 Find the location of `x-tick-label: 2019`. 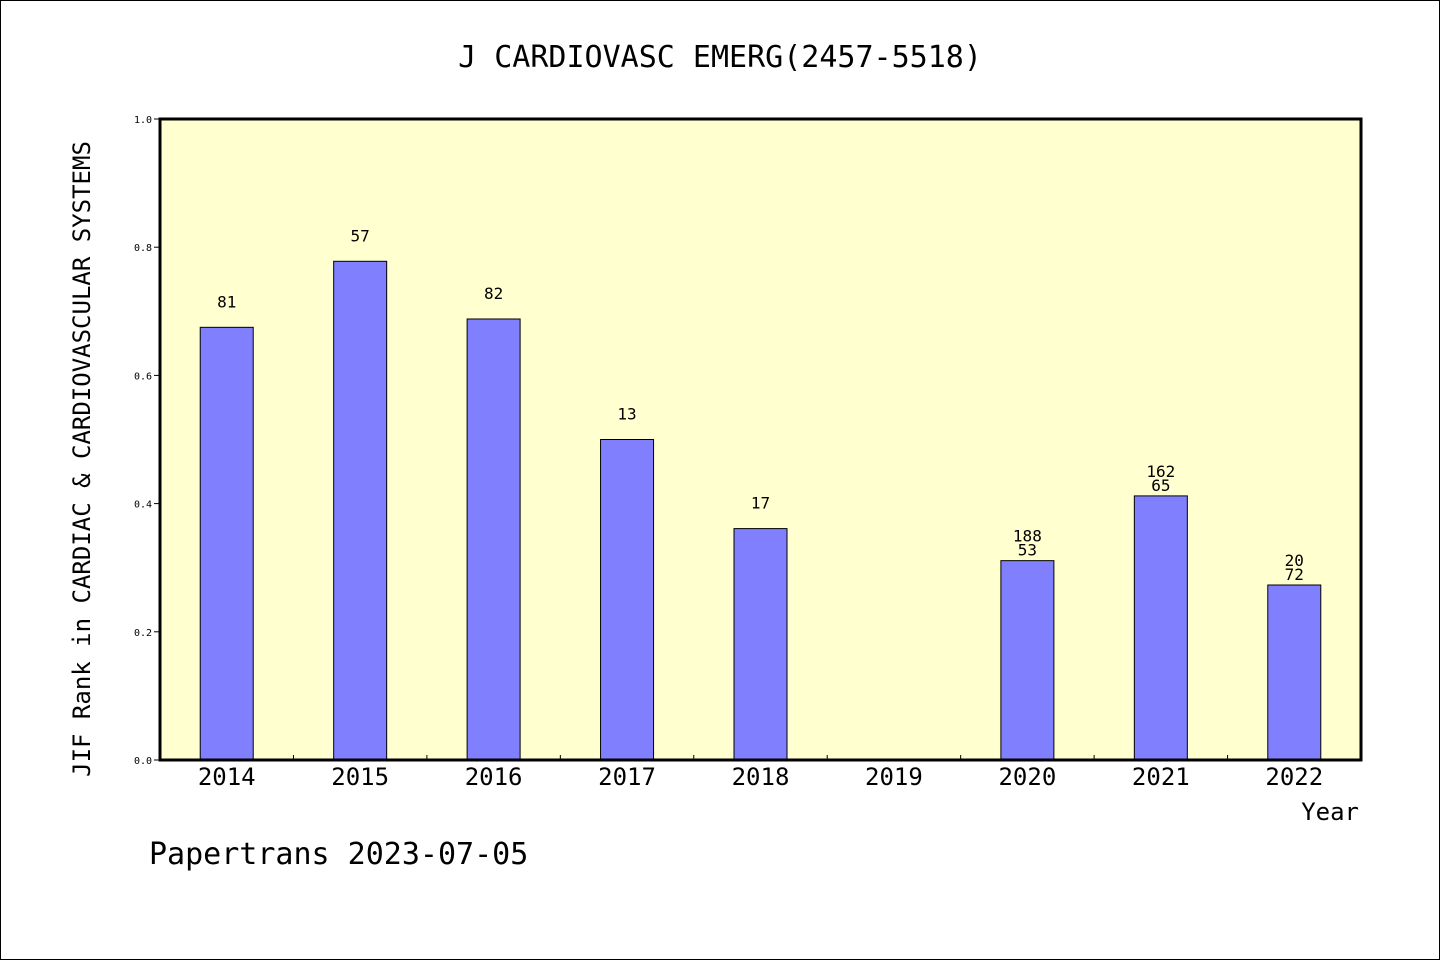

x-tick-label: 2019 is located at coordinates (894, 777).